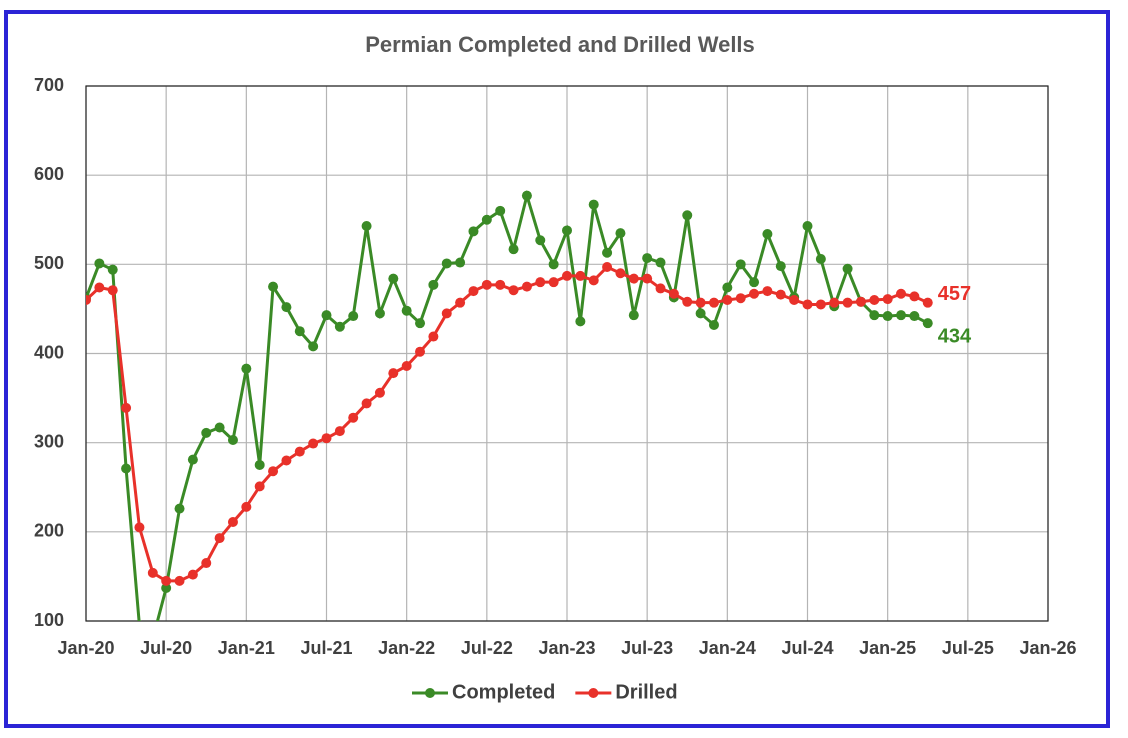 The image size is (1128, 738). I want to click on x-tick-label: Jul-20, so click(166, 648).